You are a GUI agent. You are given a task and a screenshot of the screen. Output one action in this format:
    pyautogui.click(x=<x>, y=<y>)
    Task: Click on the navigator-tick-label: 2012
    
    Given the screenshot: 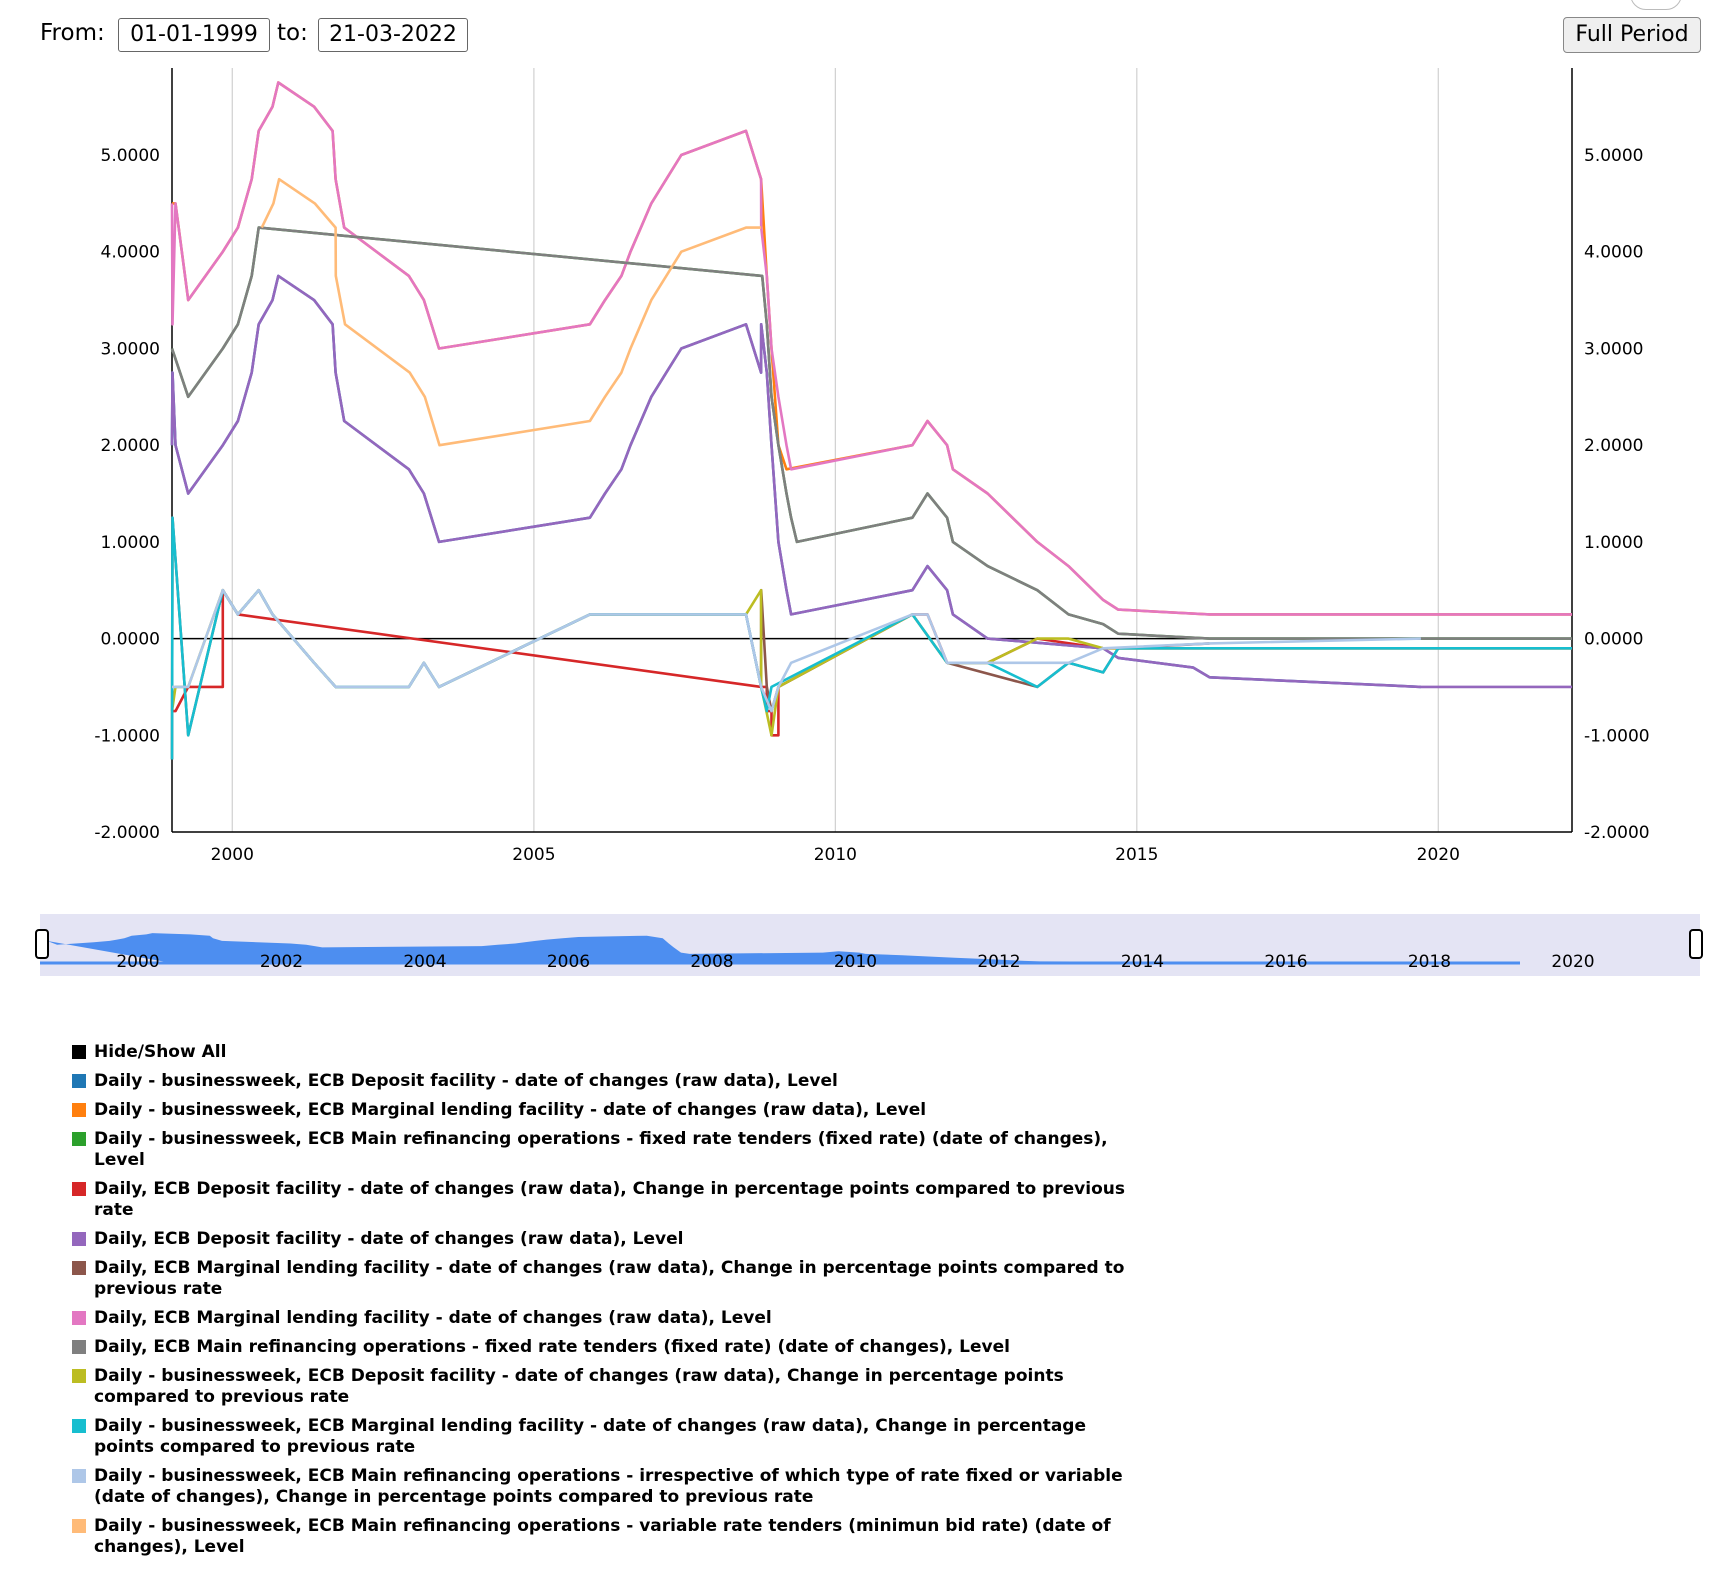 What is the action you would take?
    pyautogui.click(x=998, y=962)
    